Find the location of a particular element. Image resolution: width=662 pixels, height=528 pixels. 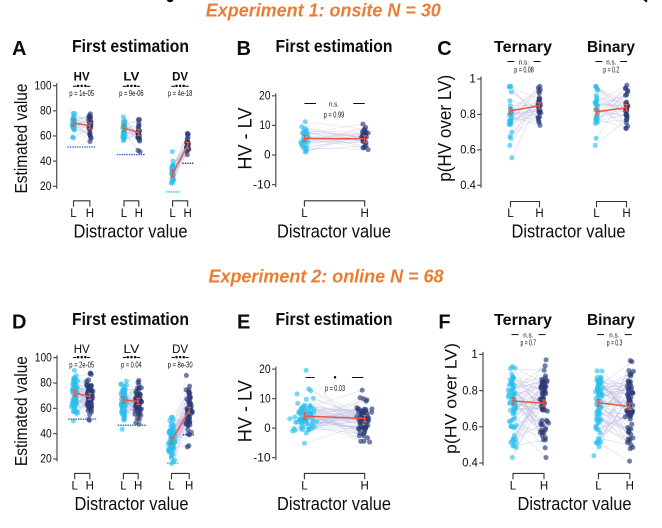

svg-text: p = 2e-05 is located at coordinates (81, 365).